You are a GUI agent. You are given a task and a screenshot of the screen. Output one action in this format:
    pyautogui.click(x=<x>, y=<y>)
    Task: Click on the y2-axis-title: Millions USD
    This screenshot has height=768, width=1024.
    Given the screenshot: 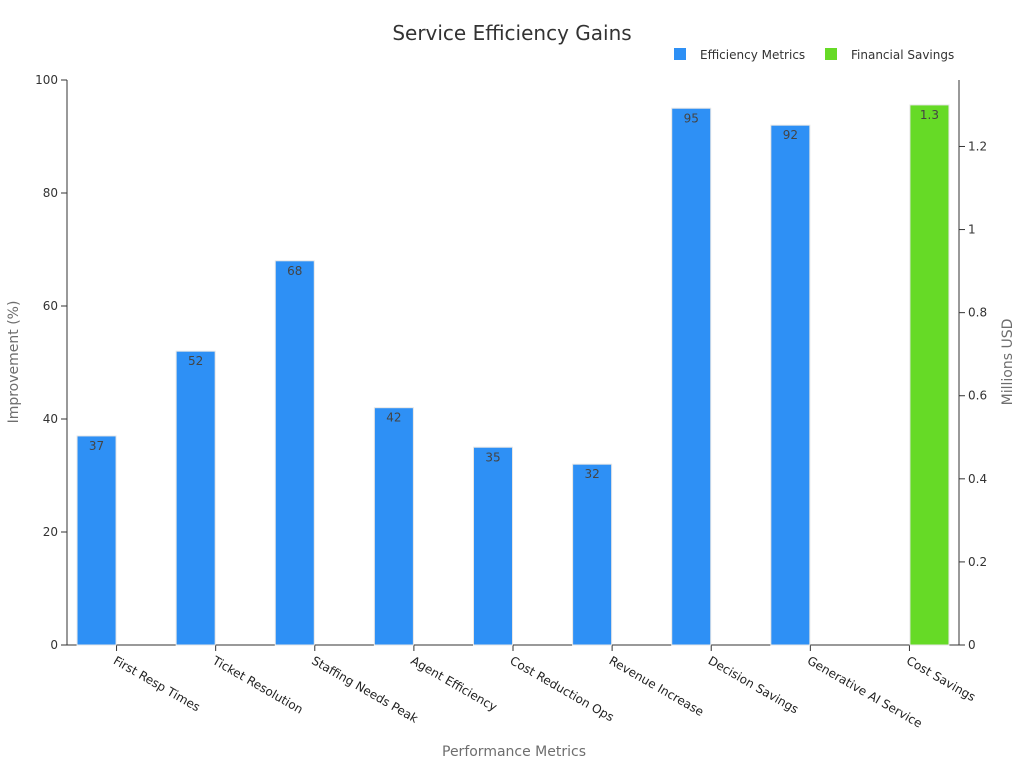 What is the action you would take?
    pyautogui.click(x=1008, y=362)
    